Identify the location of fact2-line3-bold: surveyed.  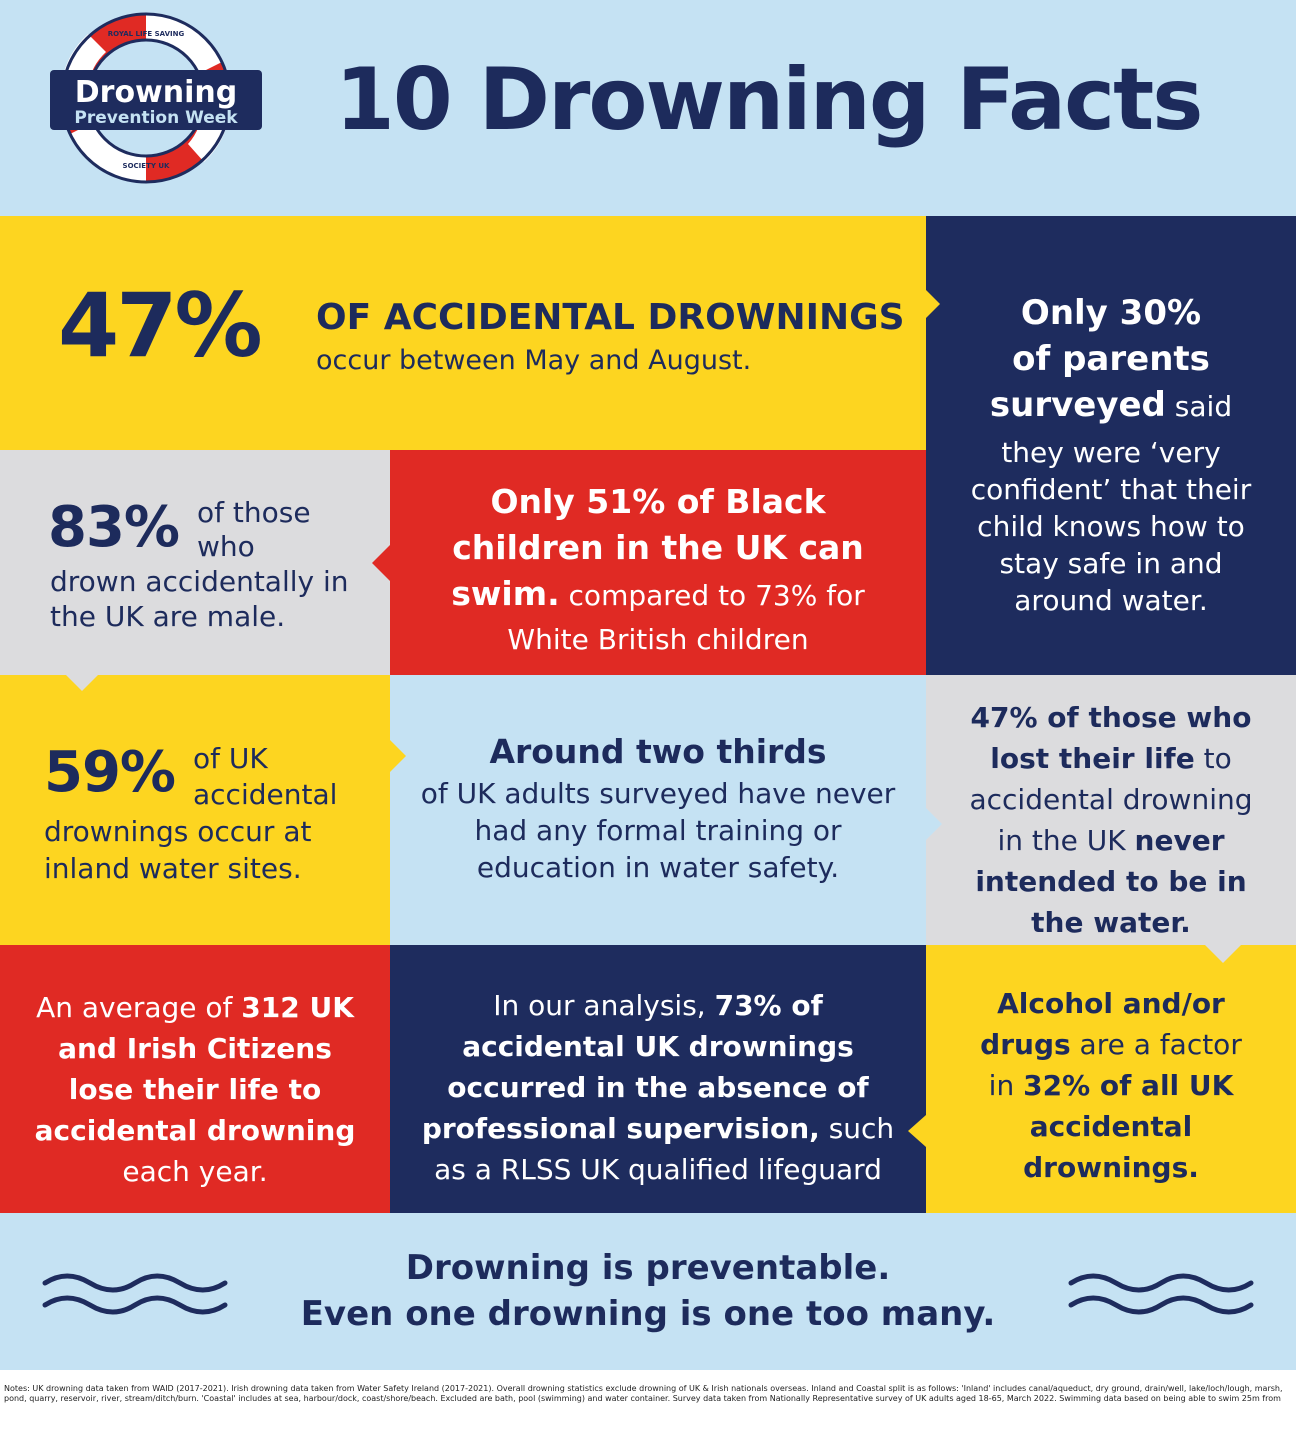
(1077, 405).